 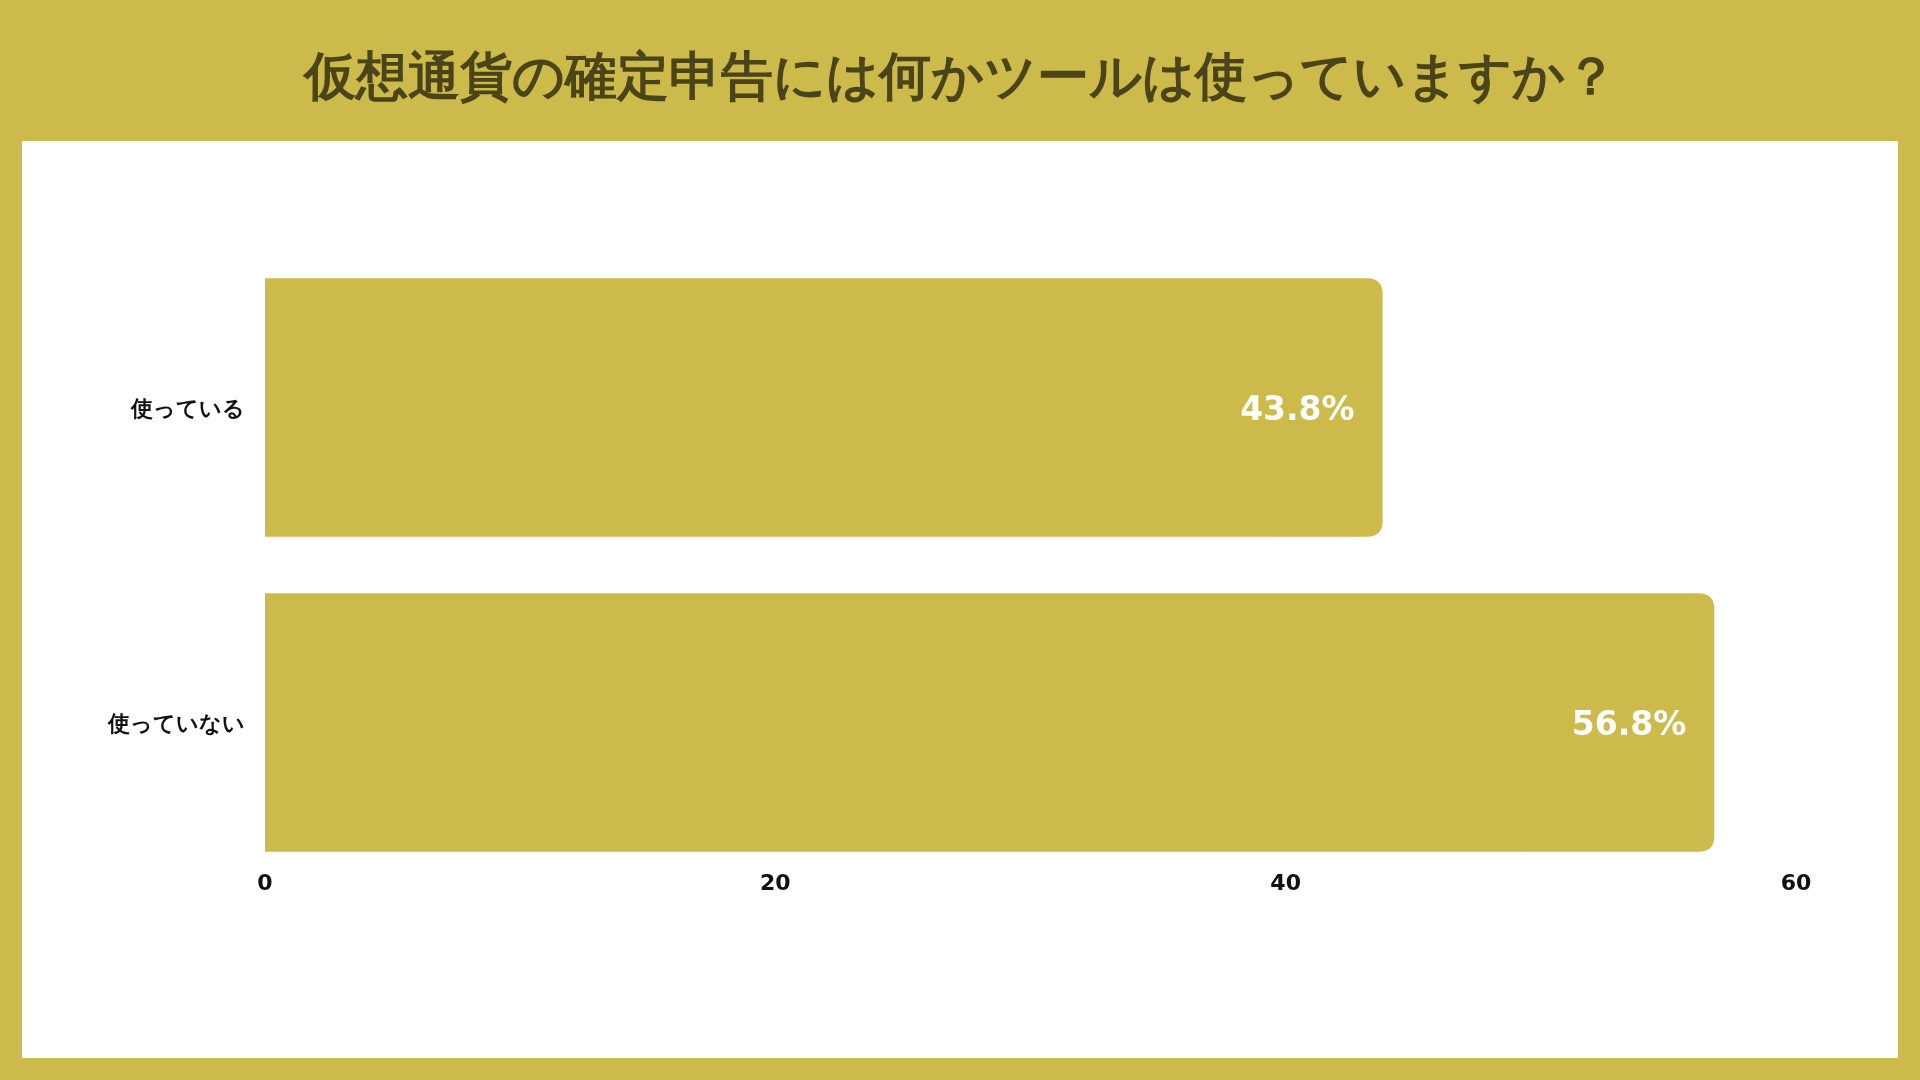 What do you see at coordinates (1629, 723) in the screenshot?
I see `data-label: 56.8%` at bounding box center [1629, 723].